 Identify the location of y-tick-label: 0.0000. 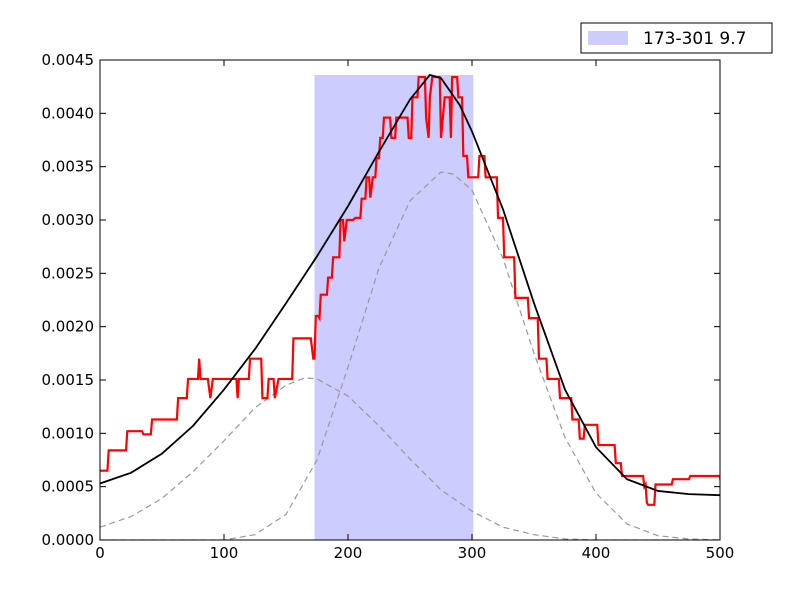
(68, 540).